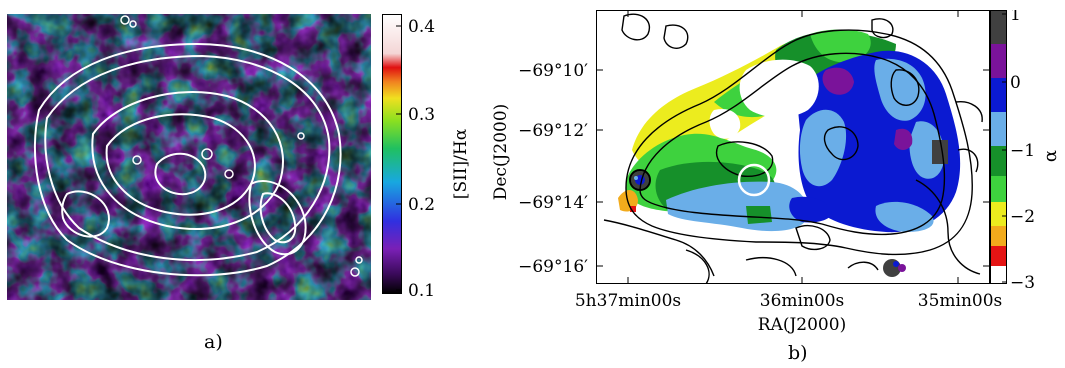  What do you see at coordinates (1015, 17) in the screenshot?
I see `colorbar-b-tick-0: 1` at bounding box center [1015, 17].